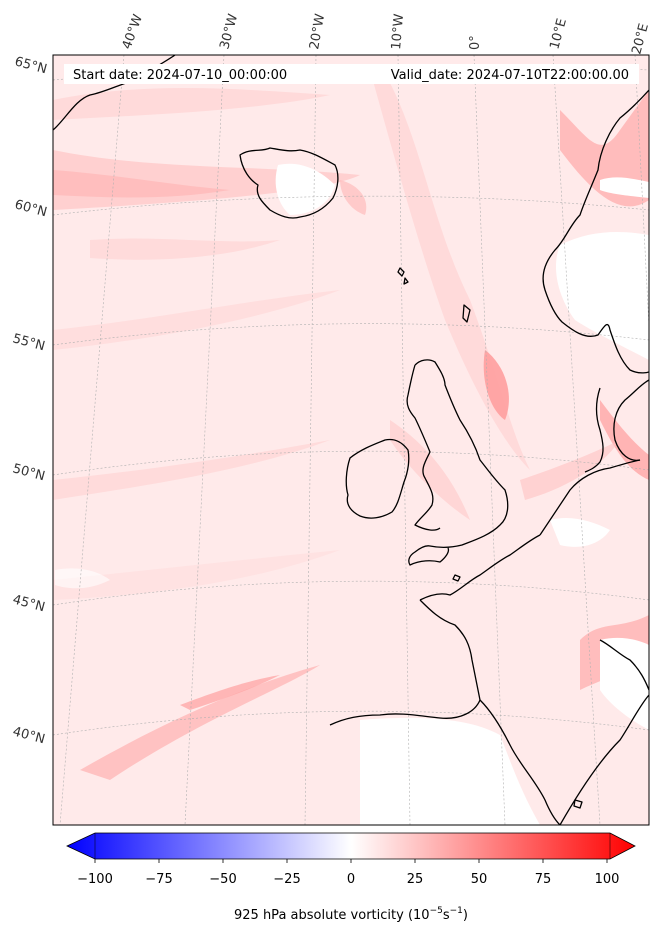 The image size is (659, 940). I want to click on lon-label-20w: 20°W, so click(317, 32).